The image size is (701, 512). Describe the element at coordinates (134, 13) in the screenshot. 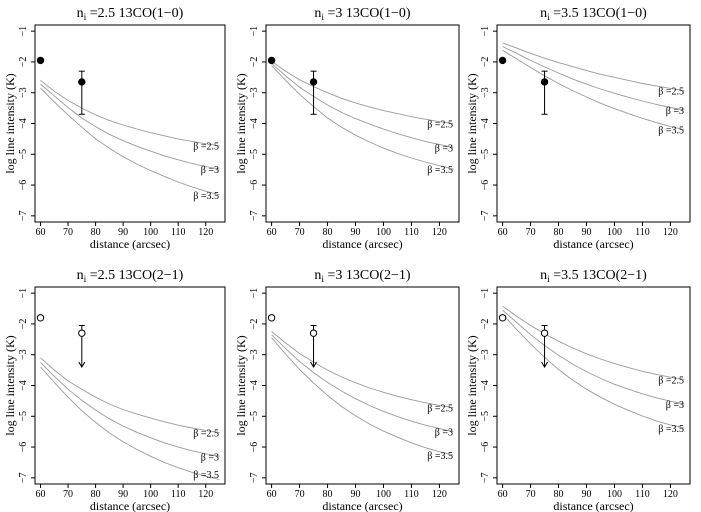

I see `title-rest: =2.5 13CO(1−0)` at that location.